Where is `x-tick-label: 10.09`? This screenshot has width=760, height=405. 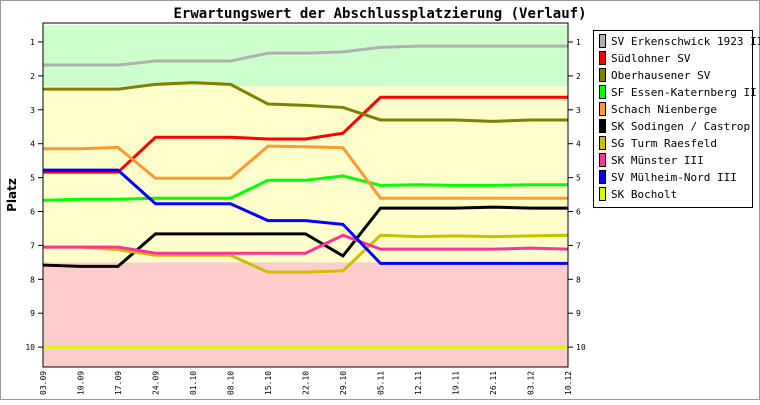
x-tick-label: 10.09 is located at coordinates (81, 383).